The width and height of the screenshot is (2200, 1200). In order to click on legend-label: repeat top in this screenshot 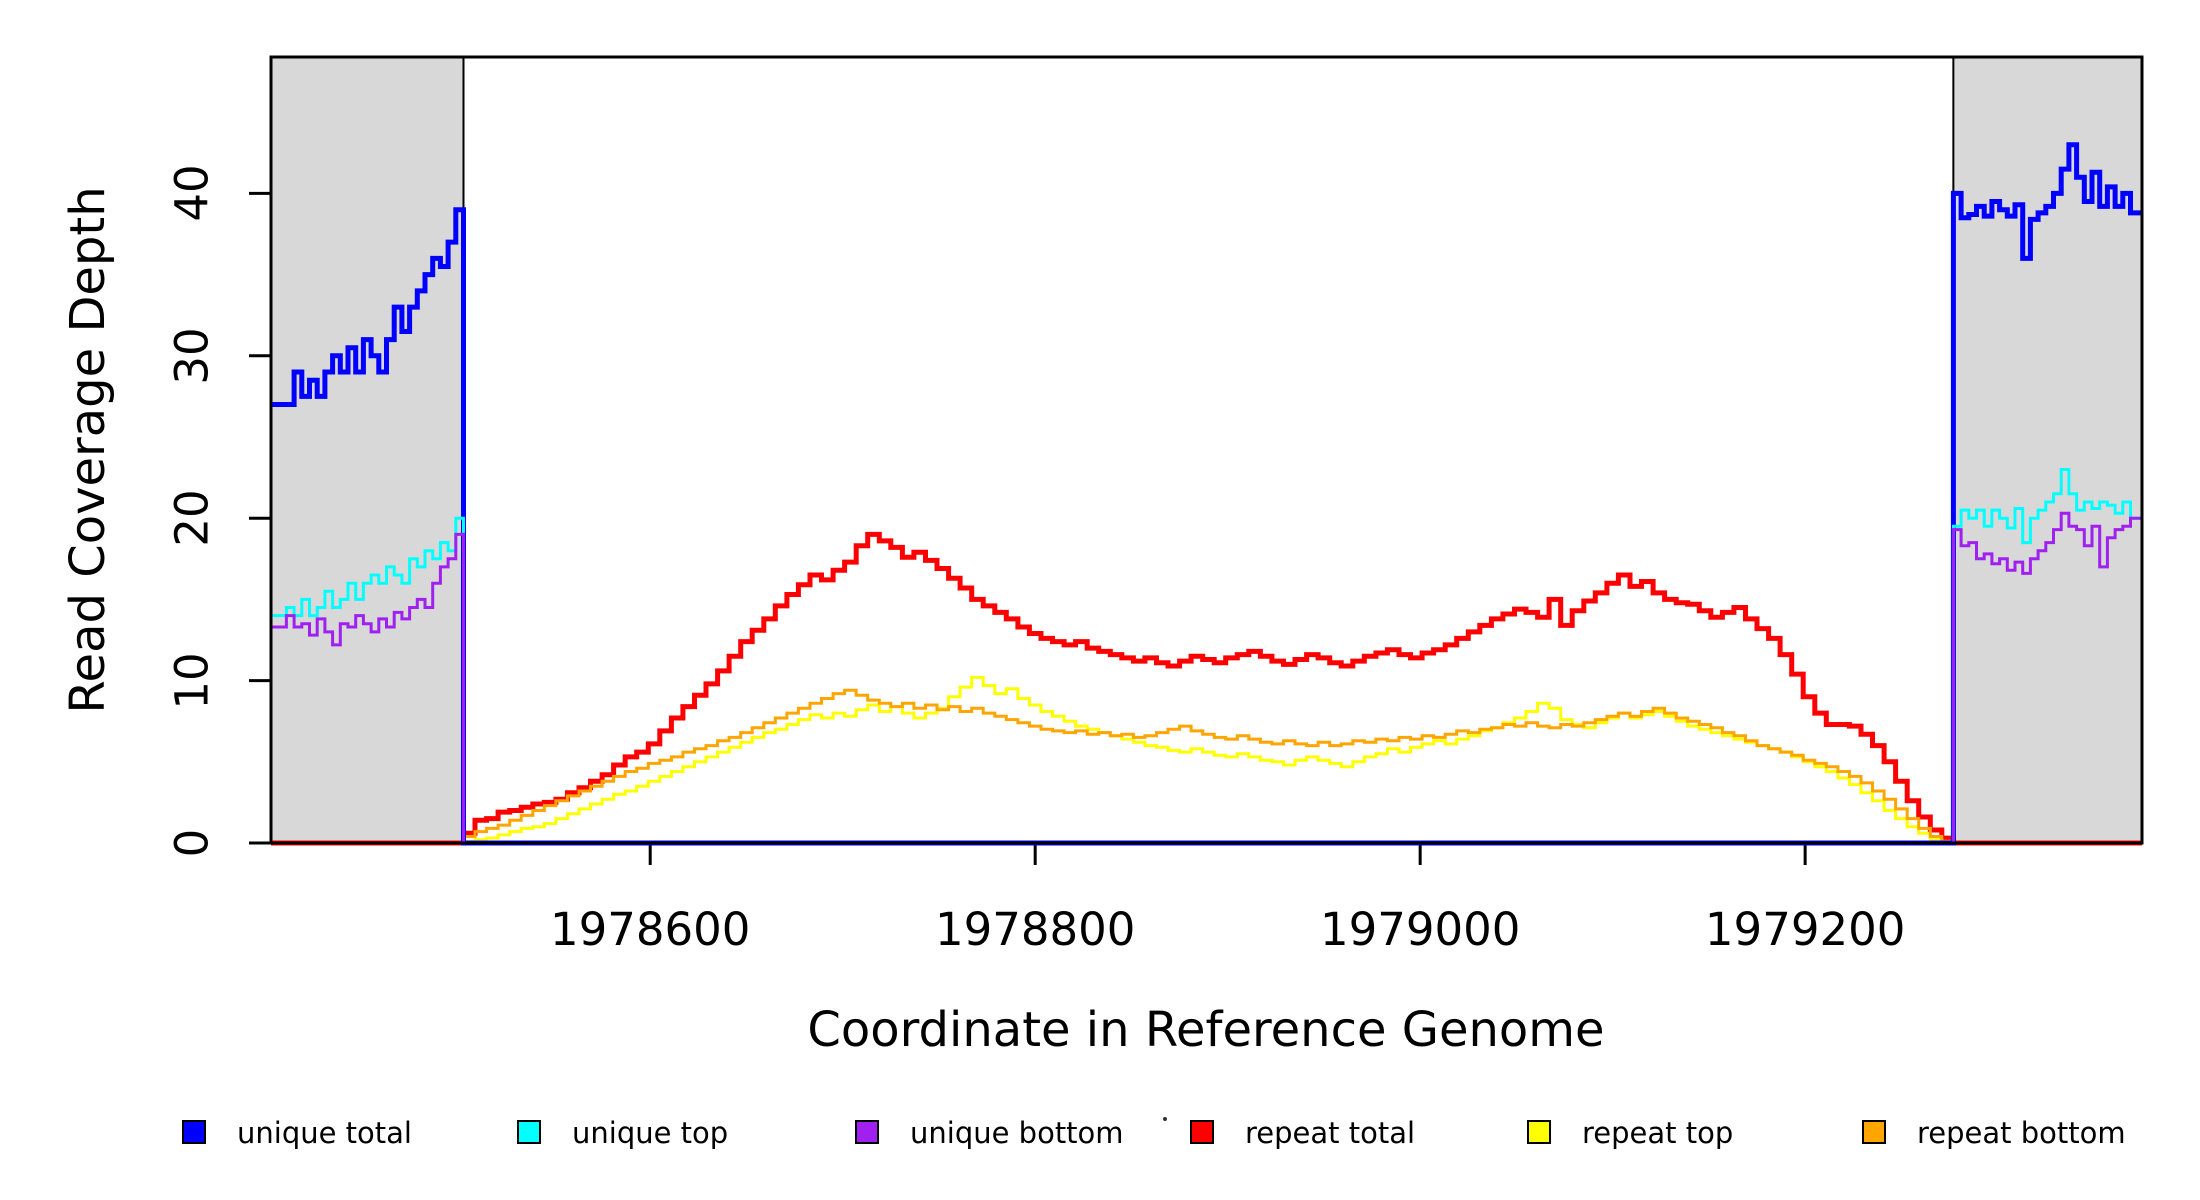, I will do `click(1658, 1133)`.